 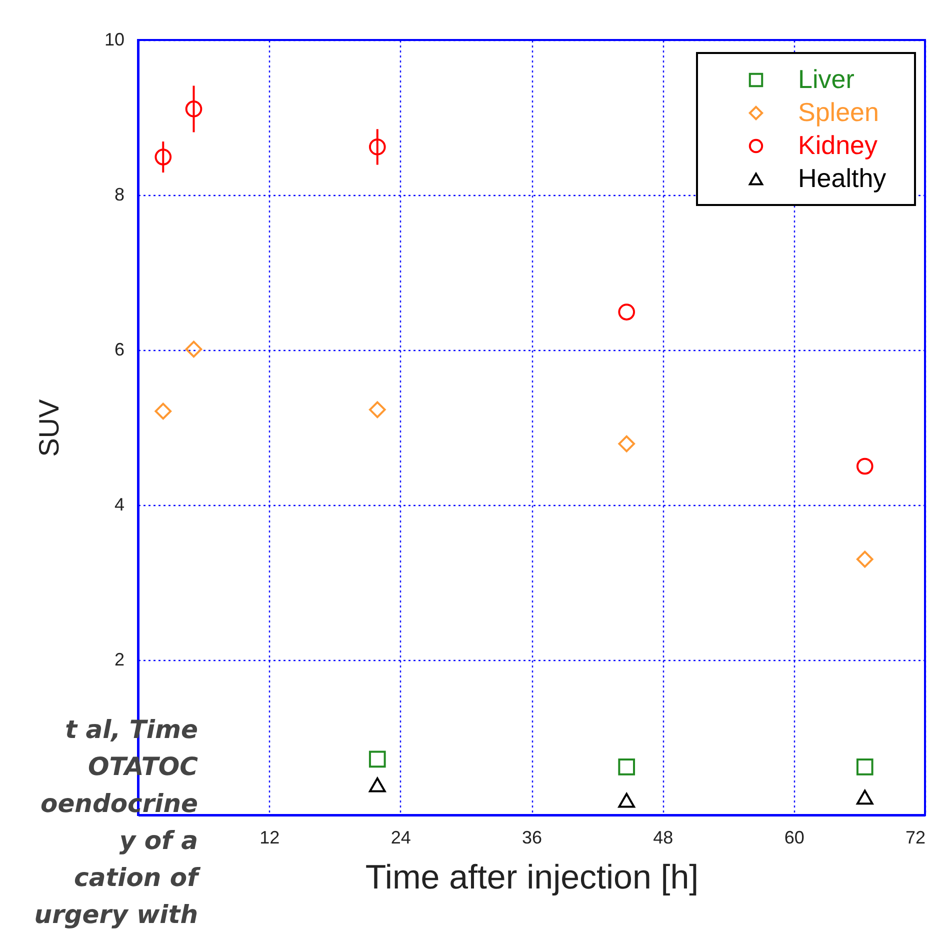 What do you see at coordinates (663, 838) in the screenshot?
I see `x-tick-label: 48` at bounding box center [663, 838].